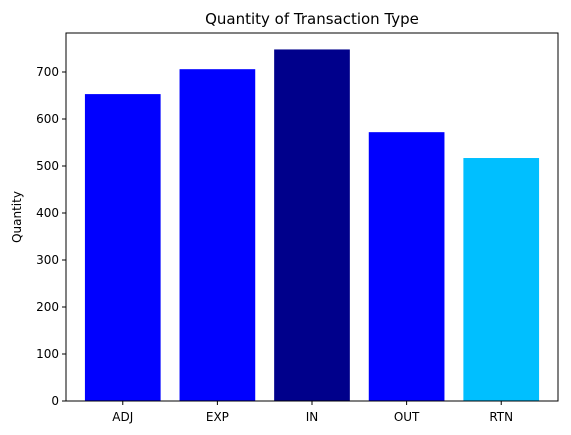 The image size is (571, 435). What do you see at coordinates (406, 267) in the screenshot?
I see `bar-out` at bounding box center [406, 267].